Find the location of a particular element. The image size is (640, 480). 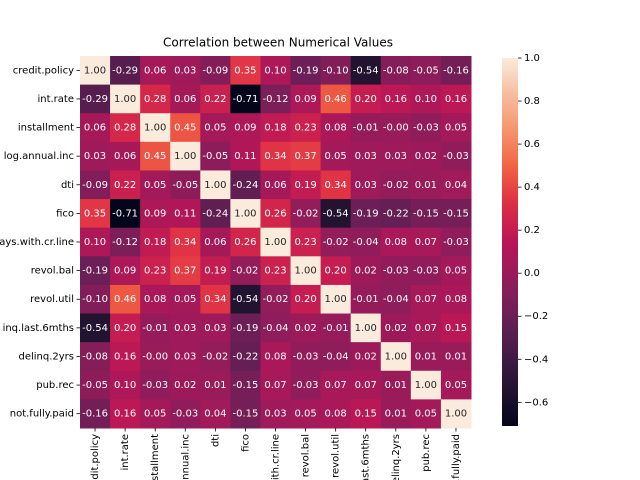

y-tick-label: delinq.2yrs is located at coordinates (46, 356).